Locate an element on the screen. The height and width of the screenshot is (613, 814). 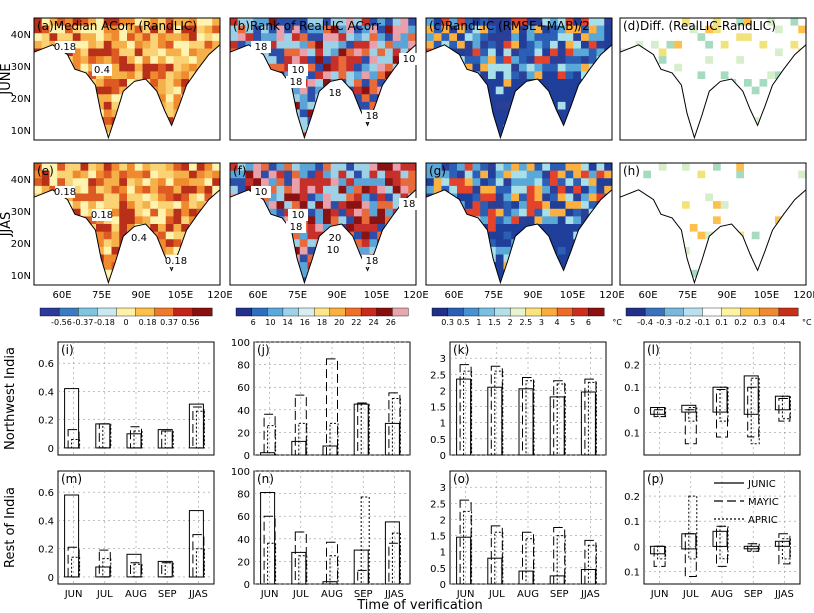
contour-label-bg is located at coordinates (102, 215).